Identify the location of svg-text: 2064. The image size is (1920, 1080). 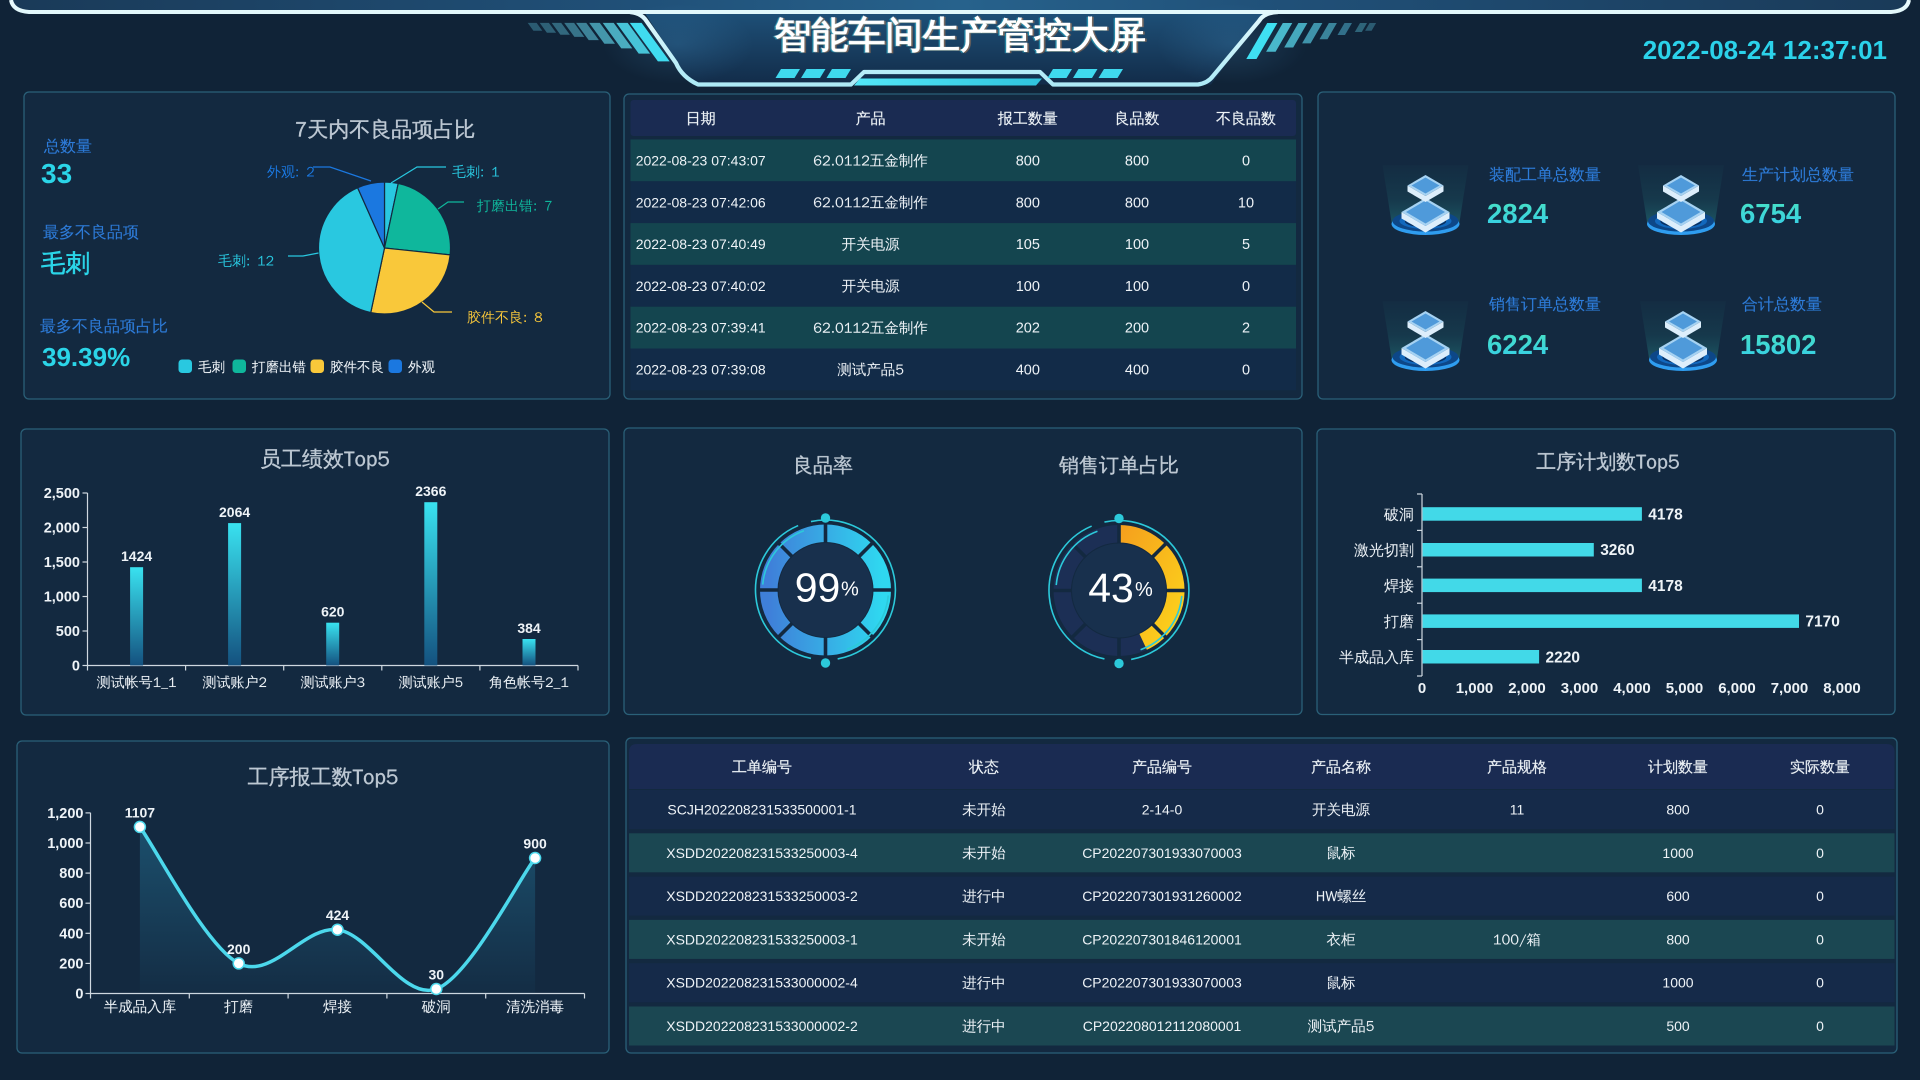
(234, 512).